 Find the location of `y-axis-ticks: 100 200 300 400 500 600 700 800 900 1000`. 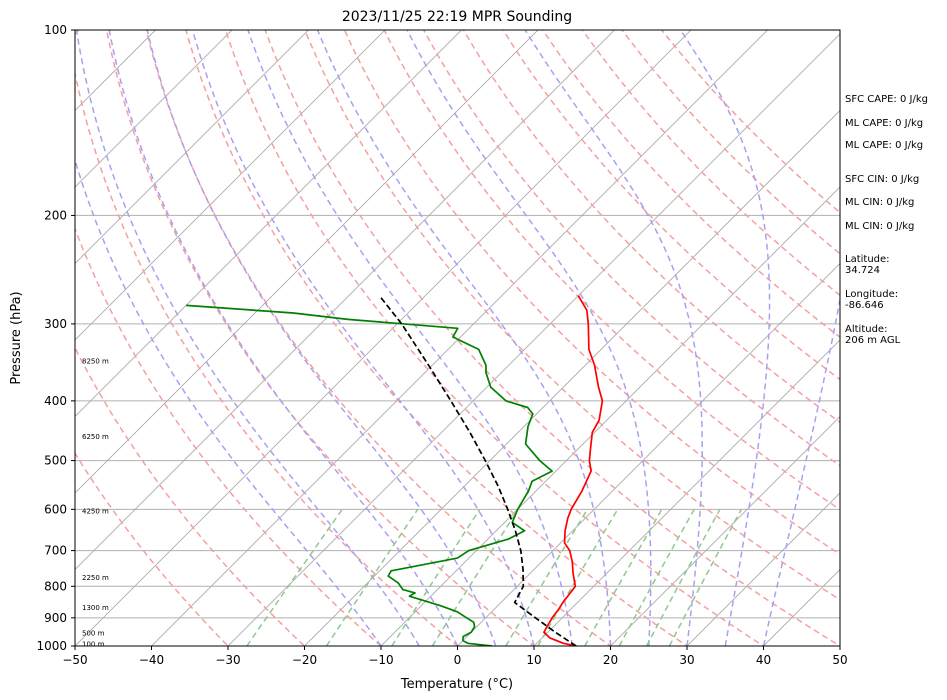

y-axis-ticks: 100 200 300 400 500 600 700 800 900 1000 is located at coordinates (55, 338).